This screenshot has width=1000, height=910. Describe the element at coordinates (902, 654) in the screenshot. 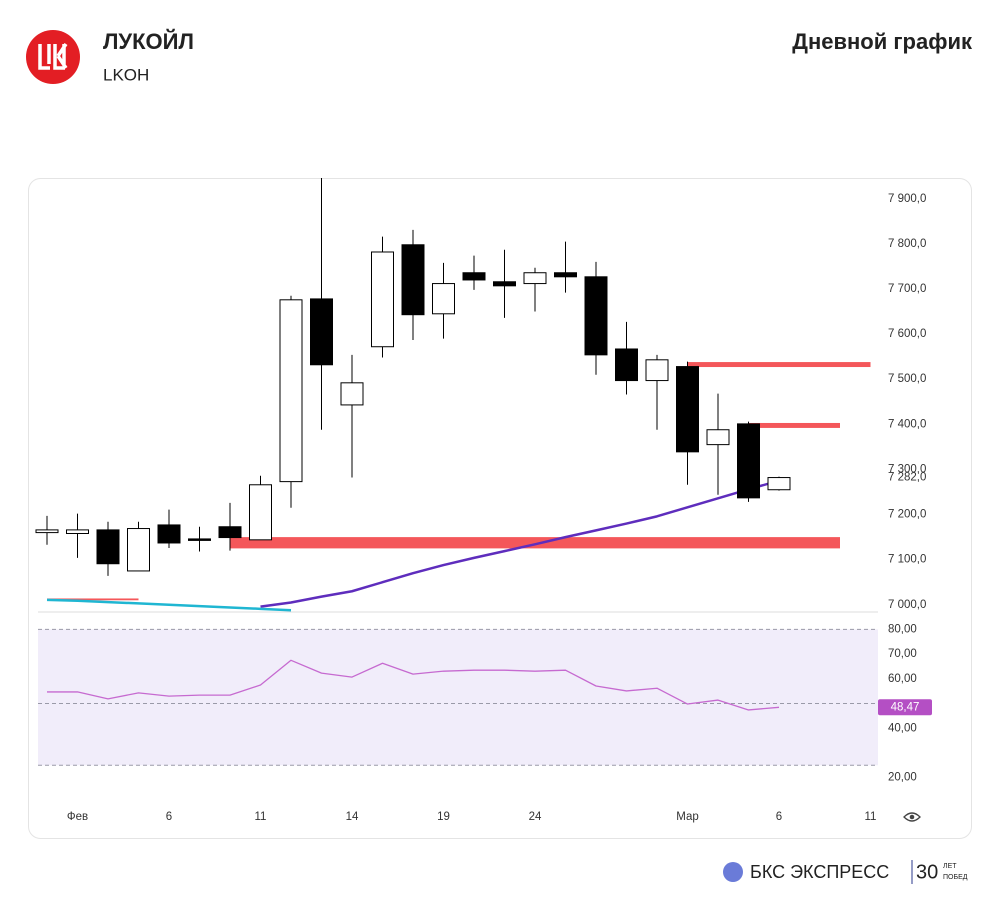

I see `y-tick-label: 70,00` at that location.